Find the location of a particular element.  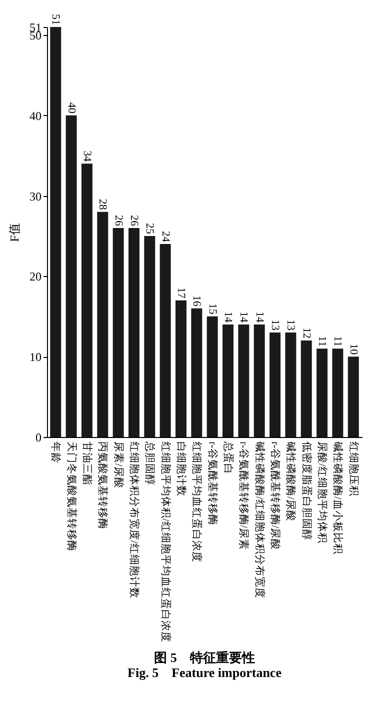

data-label: 25 is located at coordinates (150, 229).